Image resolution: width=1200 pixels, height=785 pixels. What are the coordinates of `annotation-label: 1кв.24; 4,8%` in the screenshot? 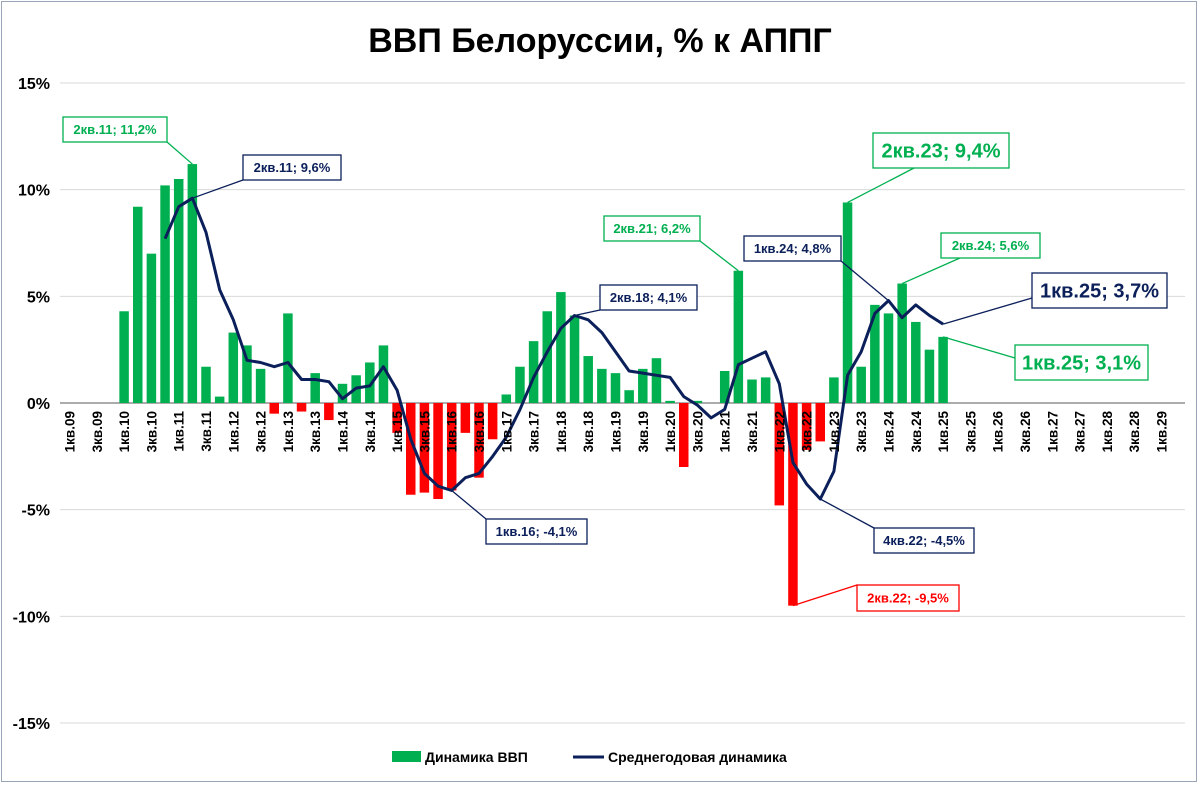 It's located at (793, 248).